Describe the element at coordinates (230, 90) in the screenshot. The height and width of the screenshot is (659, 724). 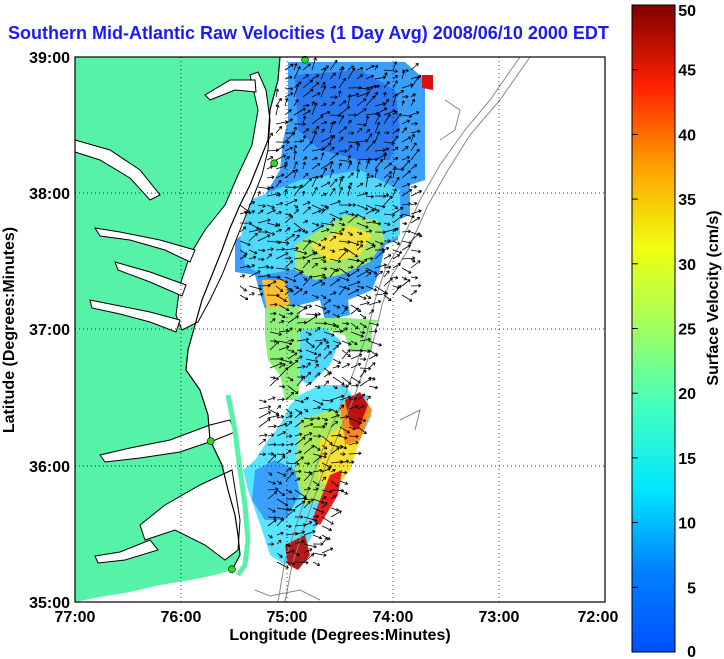
I see `upper-bay-river` at that location.